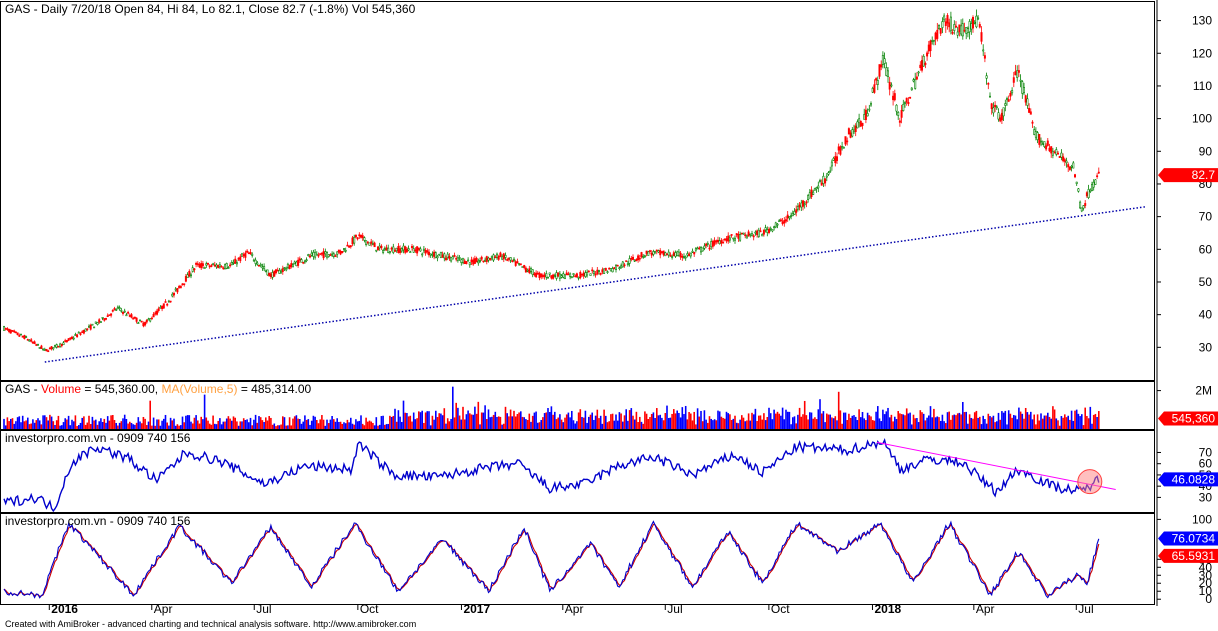  I want to click on volume-last-value-badge-bg, so click(1188, 418).